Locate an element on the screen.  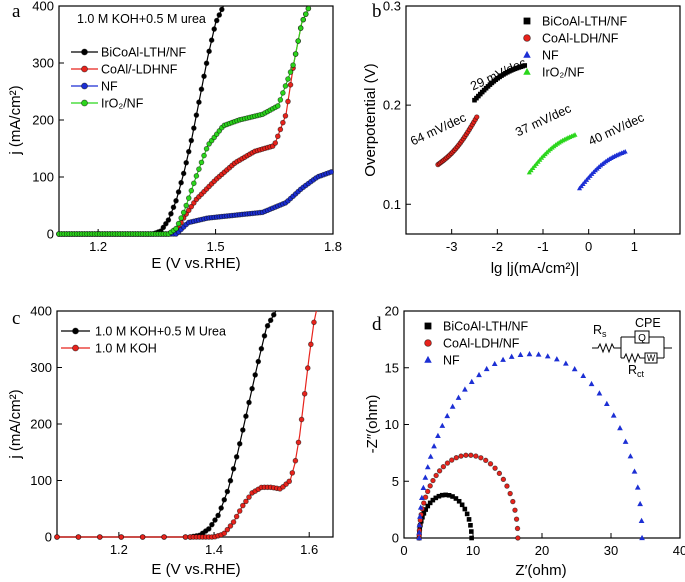
panel-a-legend-label: CoAl/-LDHNF is located at coordinates (139, 70).